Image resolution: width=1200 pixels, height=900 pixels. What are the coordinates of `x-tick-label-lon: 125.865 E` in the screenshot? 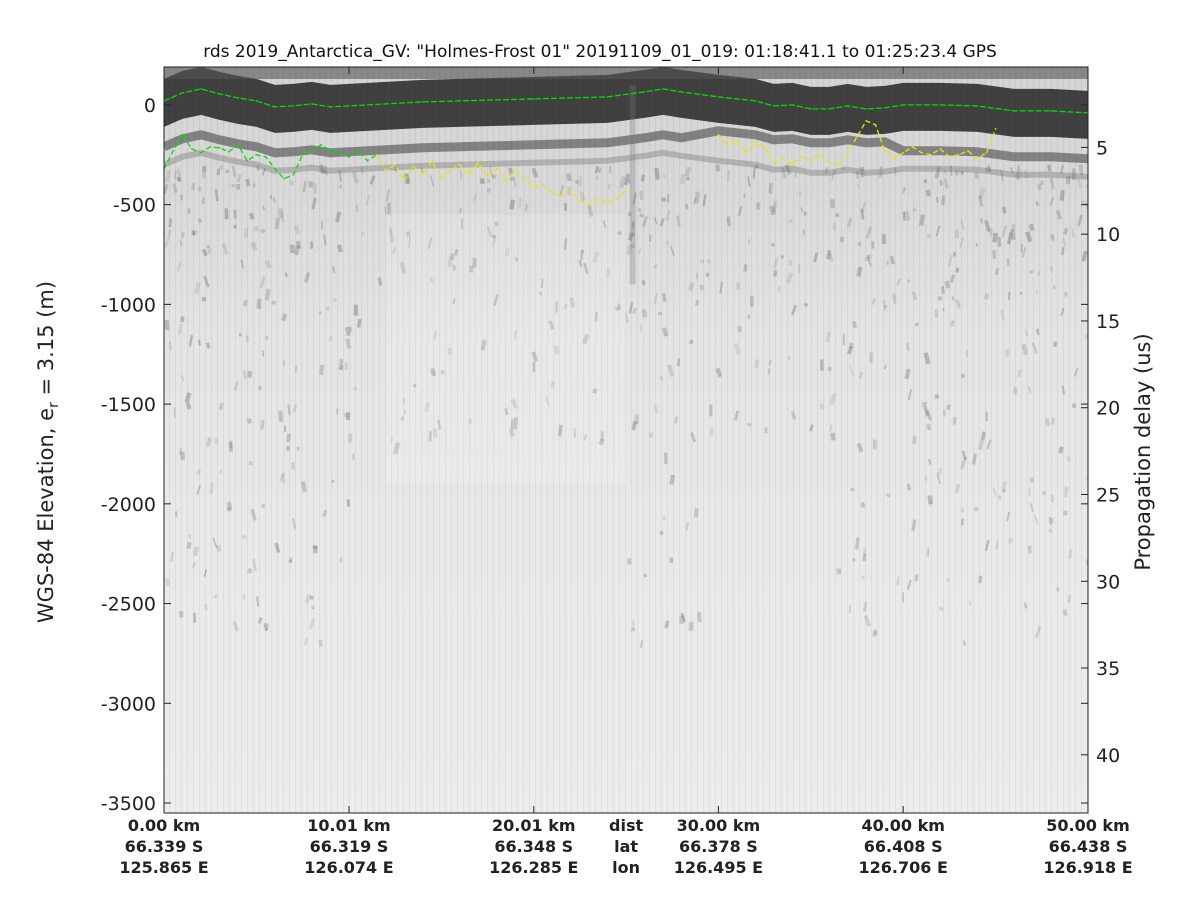 It's located at (163, 867).